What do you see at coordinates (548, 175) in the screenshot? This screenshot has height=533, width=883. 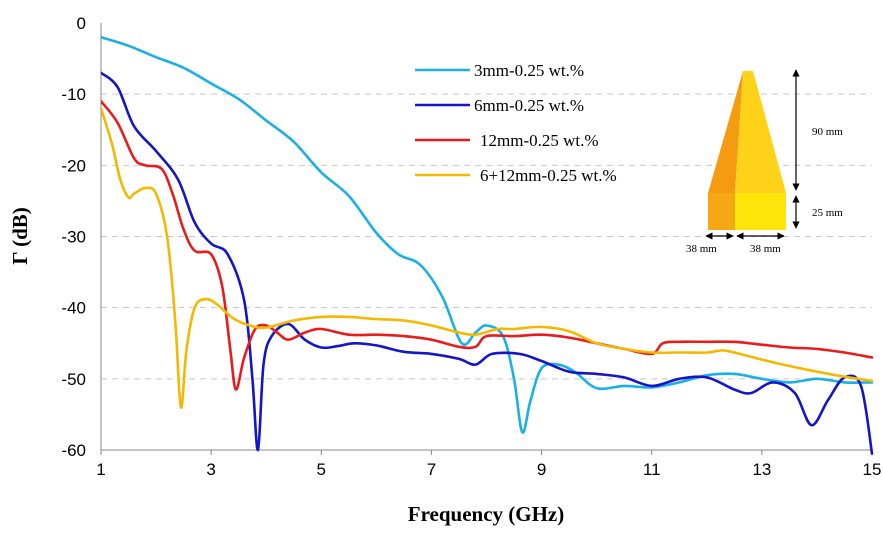 I see `legend-label-4: 6+12mm-0.25 wt.%` at bounding box center [548, 175].